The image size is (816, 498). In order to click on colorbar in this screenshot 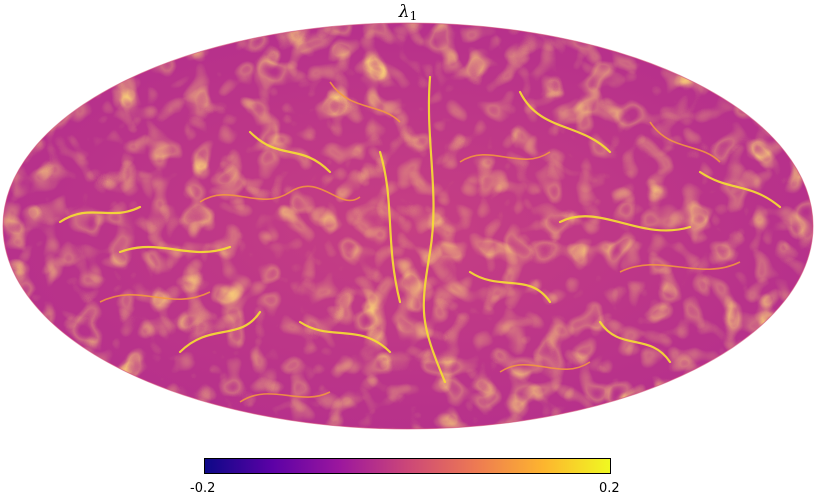, I will do `click(407, 466)`.